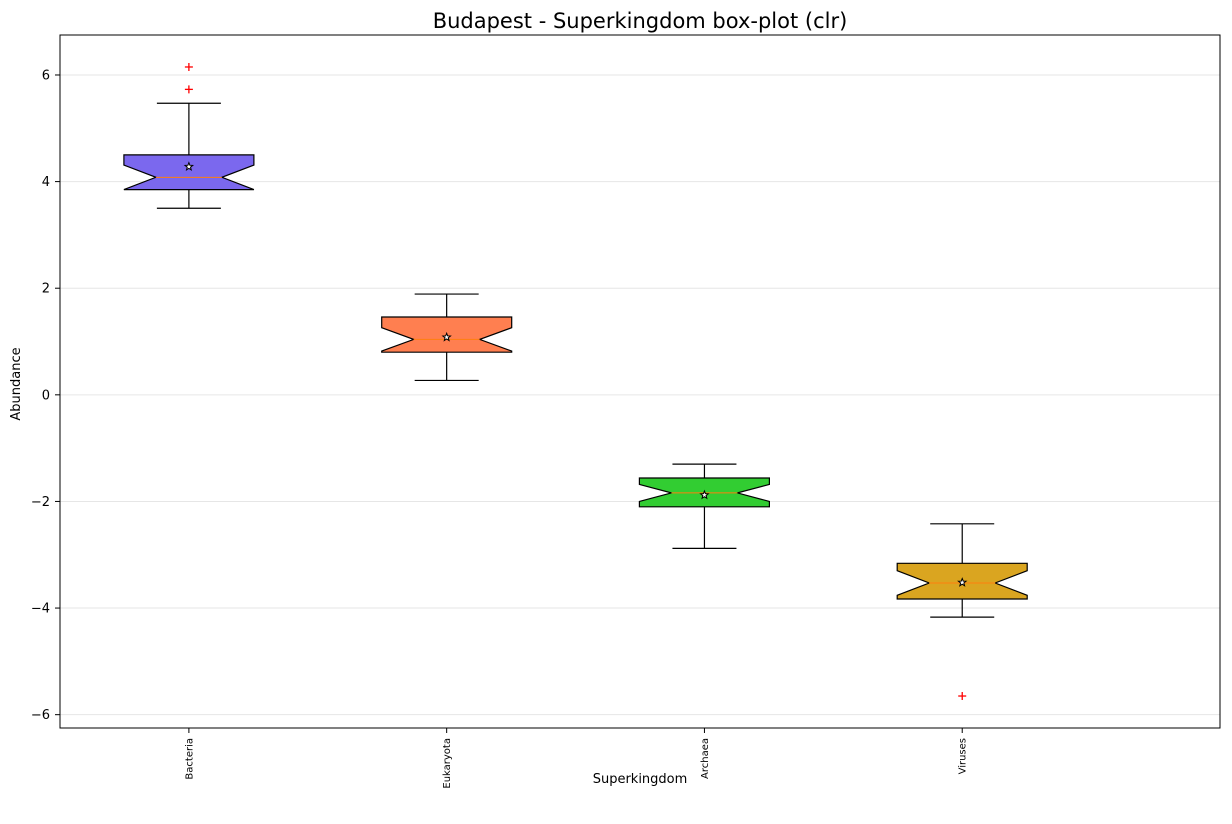 Image resolution: width=1232 pixels, height=824 pixels. Describe the element at coordinates (963, 756) in the screenshot. I see `x-tick-label: Viruses` at that location.